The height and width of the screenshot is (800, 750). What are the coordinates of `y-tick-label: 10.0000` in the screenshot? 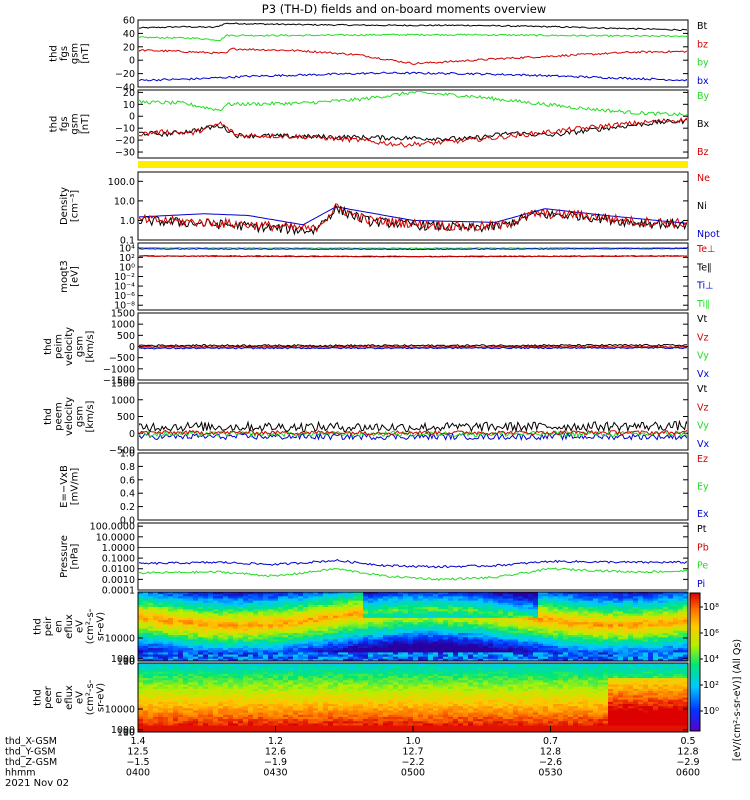 It's located at (115, 537).